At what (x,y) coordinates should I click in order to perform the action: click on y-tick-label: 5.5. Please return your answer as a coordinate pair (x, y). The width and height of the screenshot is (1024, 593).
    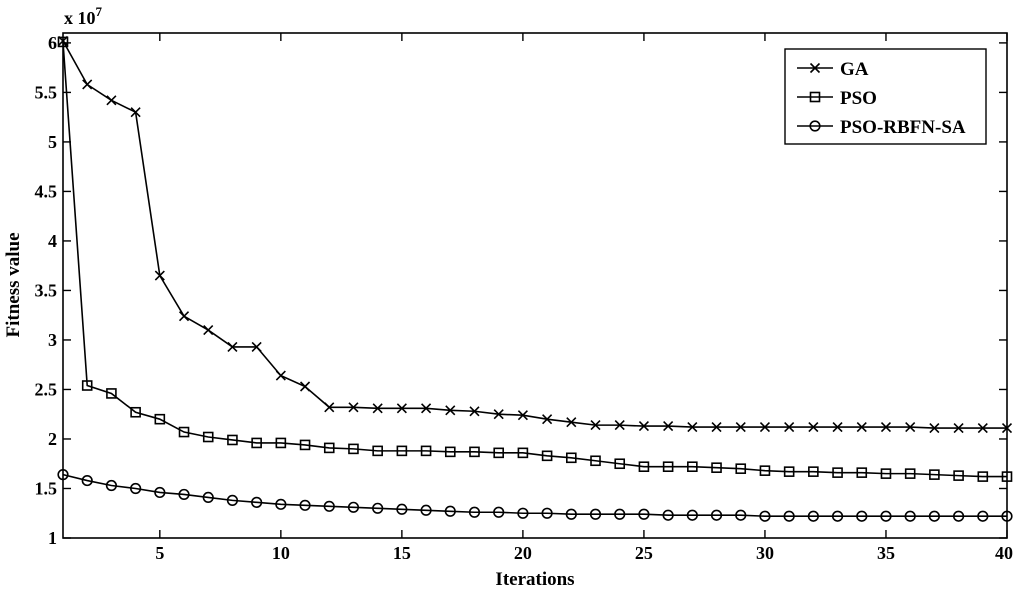
    Looking at the image, I should click on (46, 92).